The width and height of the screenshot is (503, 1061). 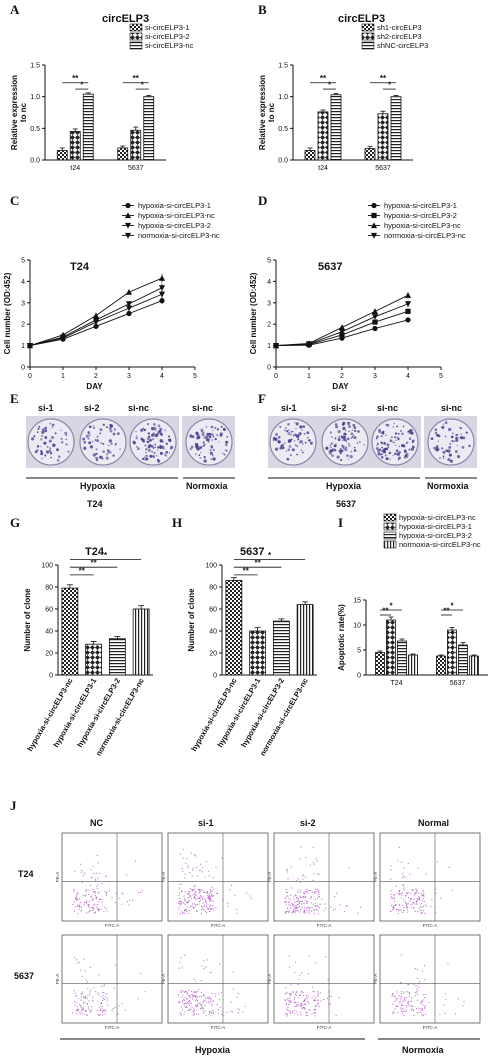 I want to click on flow-plot-0-3-ylabel: PE-A, so click(x=375, y=877).